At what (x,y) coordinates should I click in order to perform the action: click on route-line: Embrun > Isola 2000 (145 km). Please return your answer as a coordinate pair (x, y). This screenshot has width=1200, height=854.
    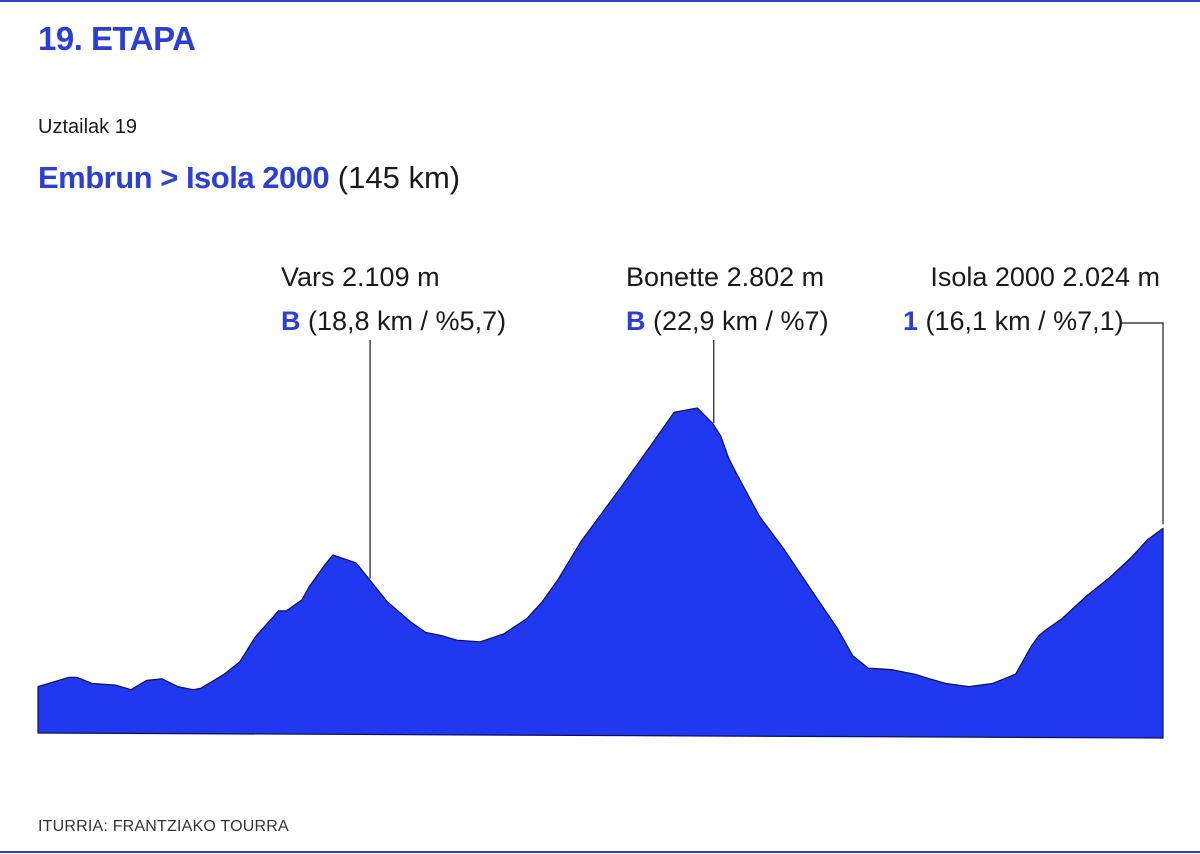
    Looking at the image, I should click on (249, 178).